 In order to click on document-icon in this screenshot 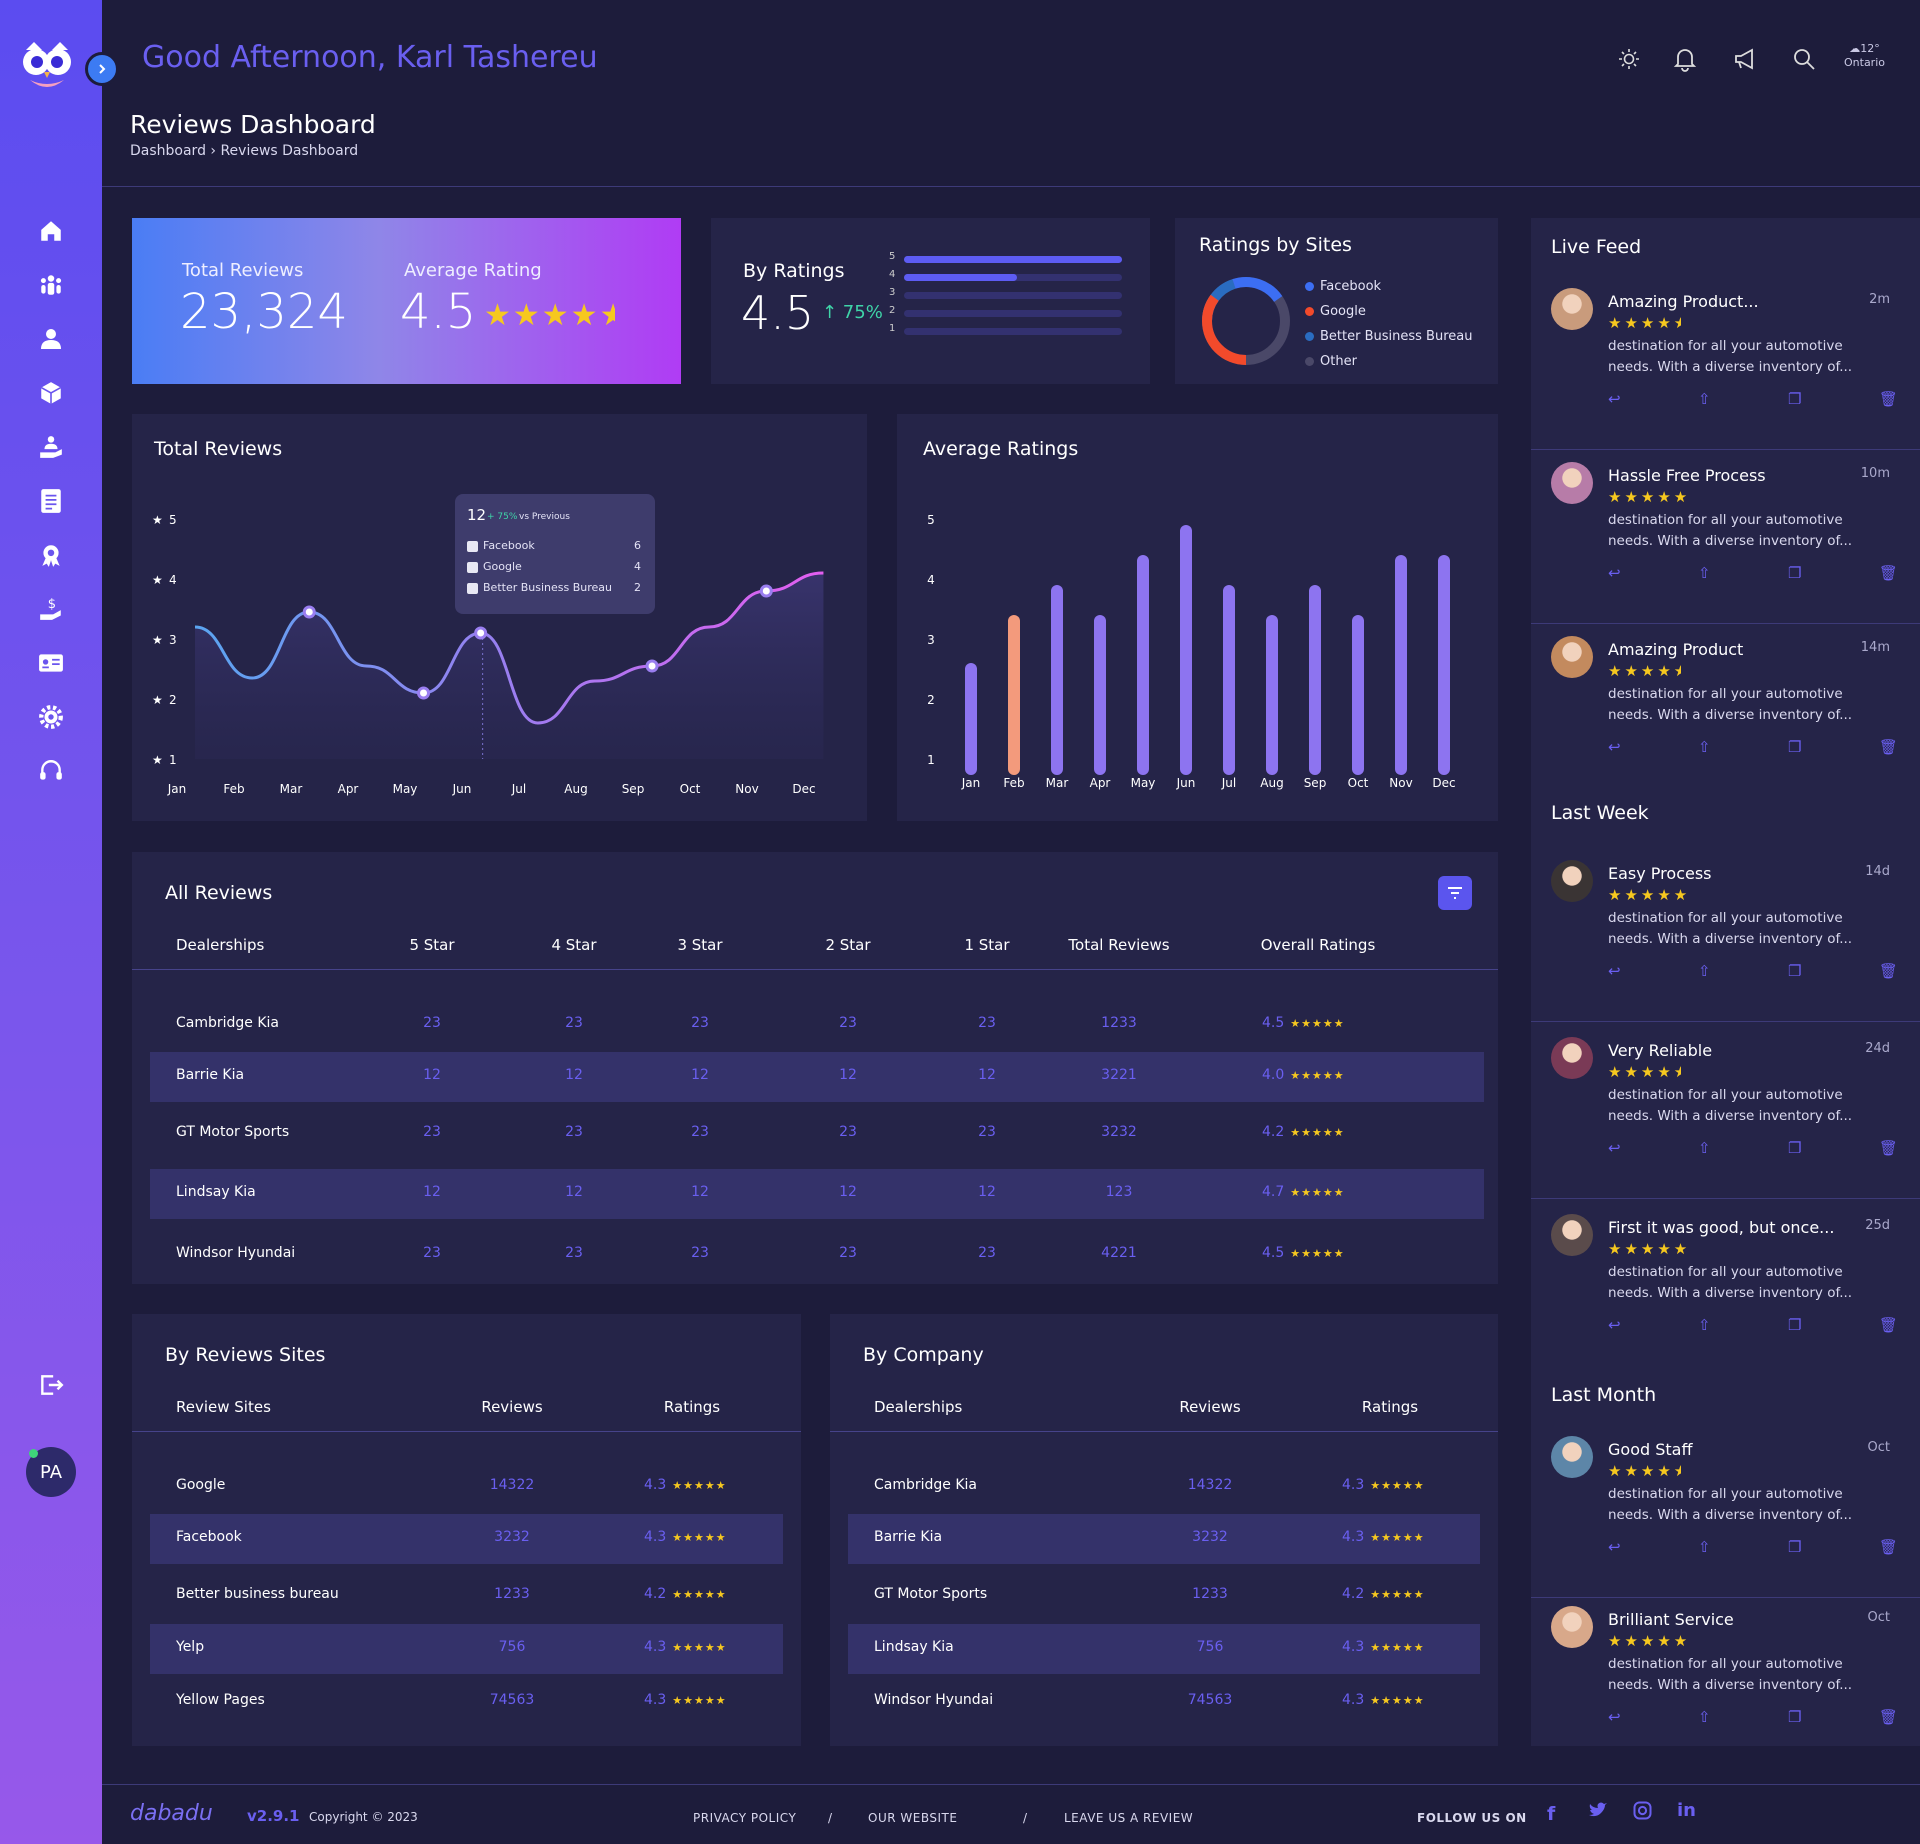, I will do `click(51, 501)`.